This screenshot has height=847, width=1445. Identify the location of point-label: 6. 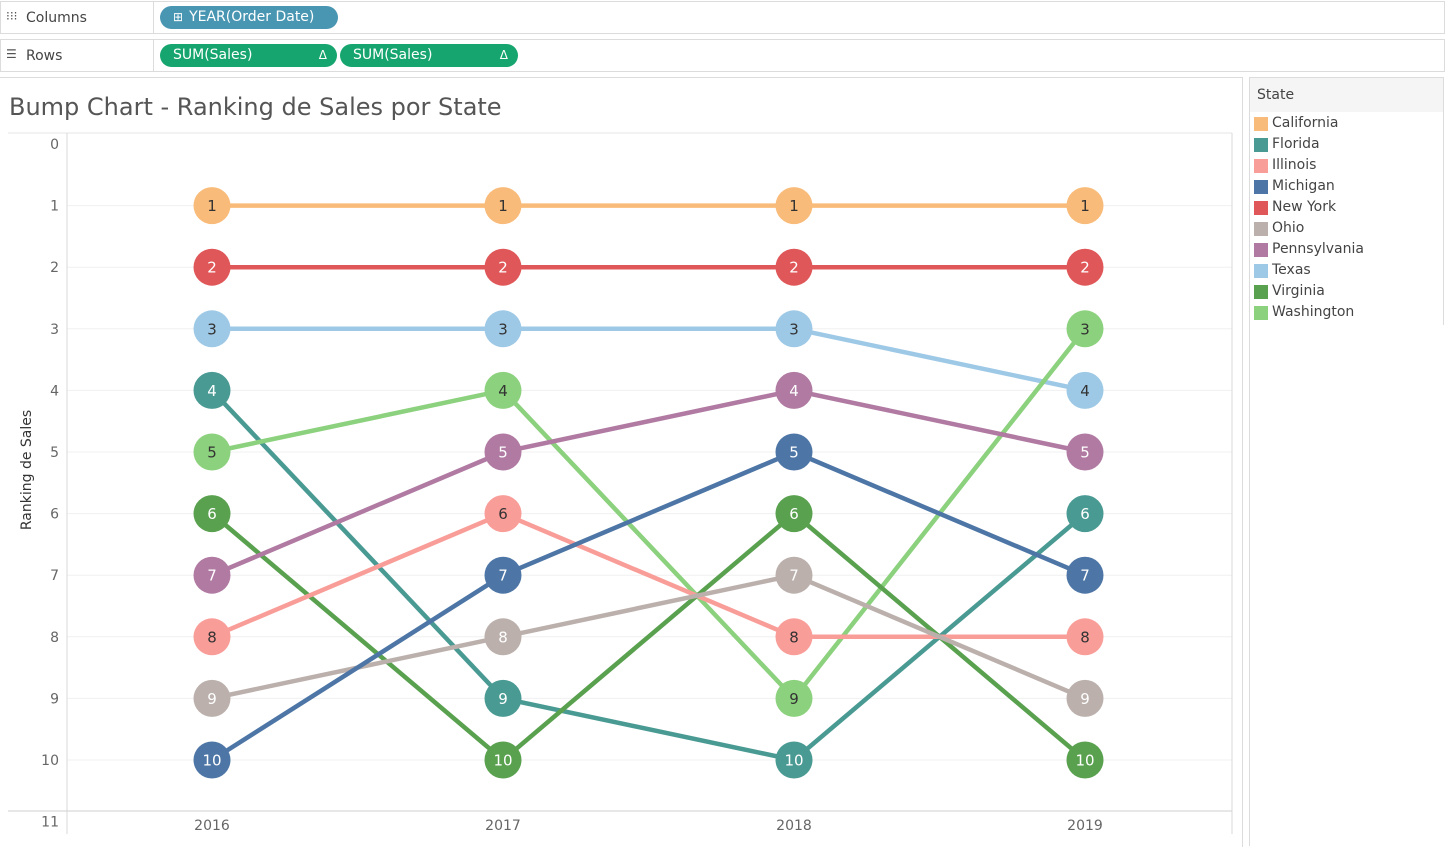
(503, 514).